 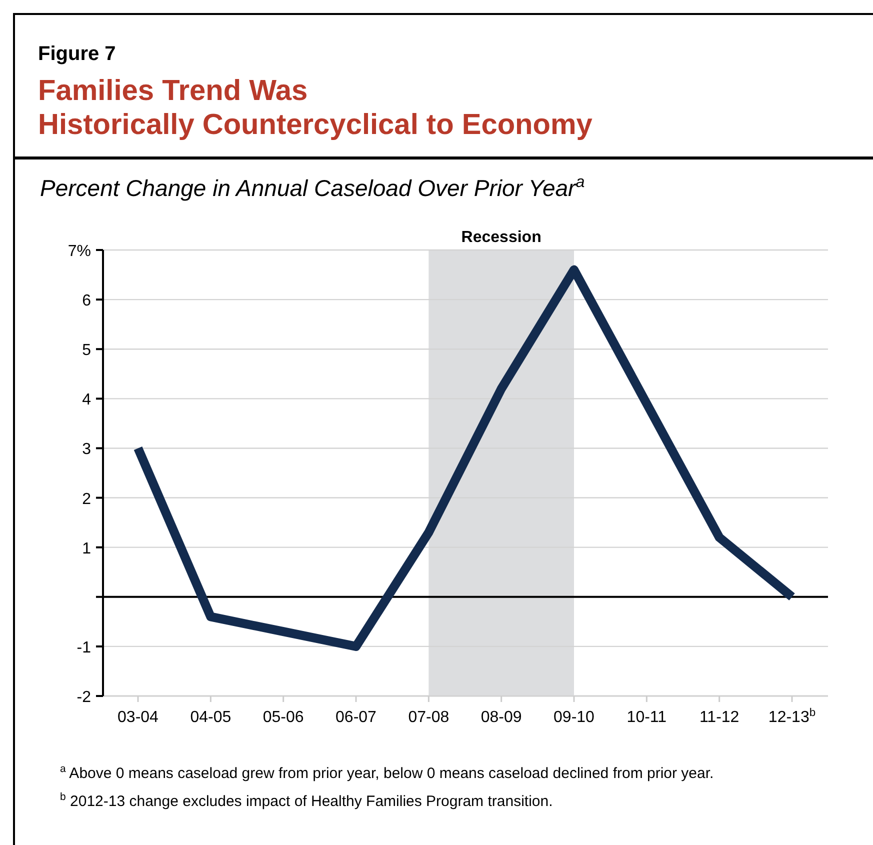 What do you see at coordinates (84, 697) in the screenshot?
I see `y-tick-label: -2` at bounding box center [84, 697].